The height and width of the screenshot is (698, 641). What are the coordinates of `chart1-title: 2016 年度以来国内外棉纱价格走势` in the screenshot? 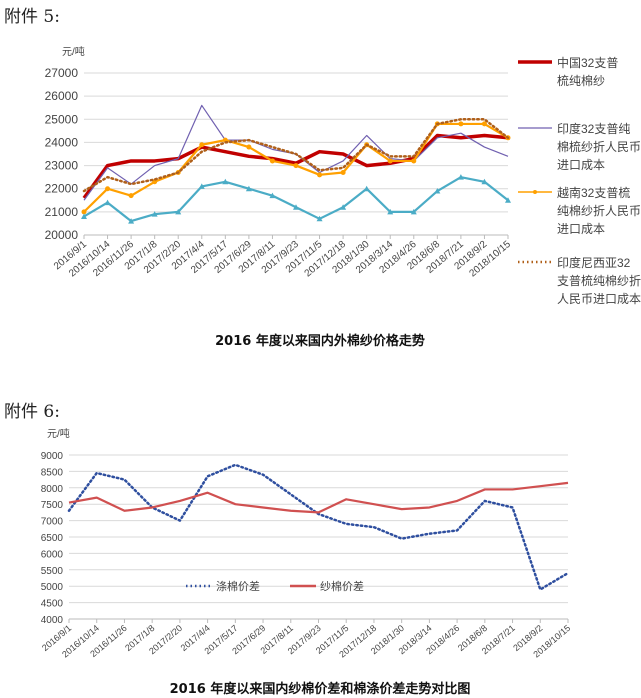 It's located at (320, 341).